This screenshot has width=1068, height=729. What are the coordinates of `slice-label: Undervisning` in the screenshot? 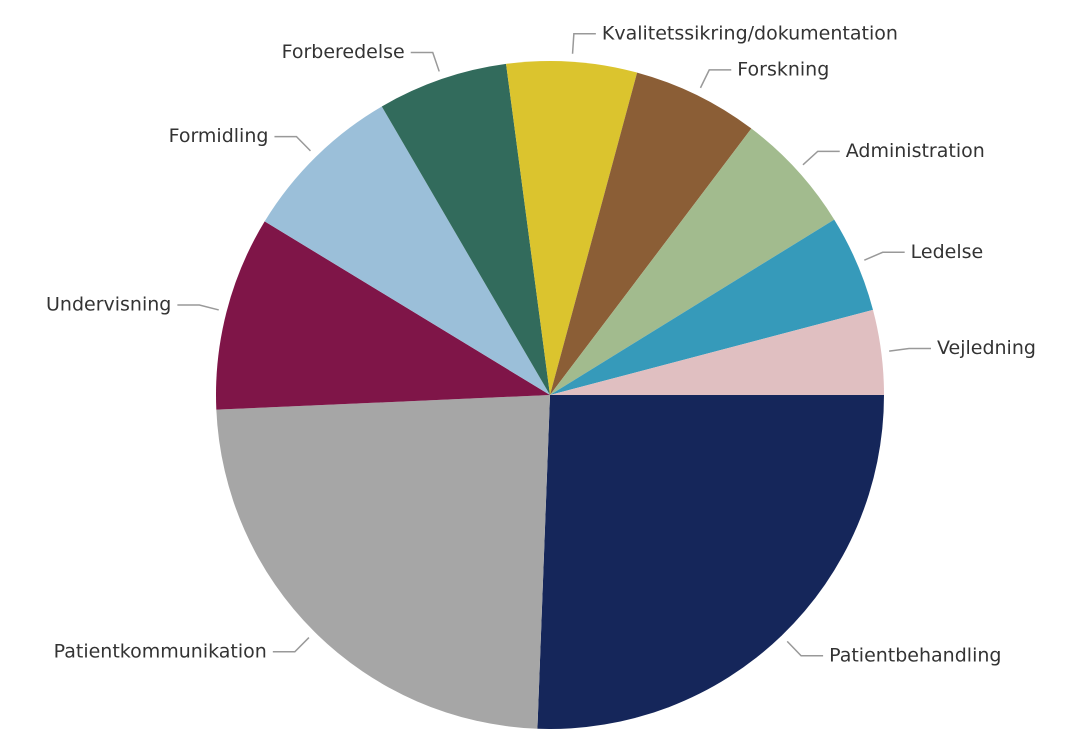 It's located at (108, 304).